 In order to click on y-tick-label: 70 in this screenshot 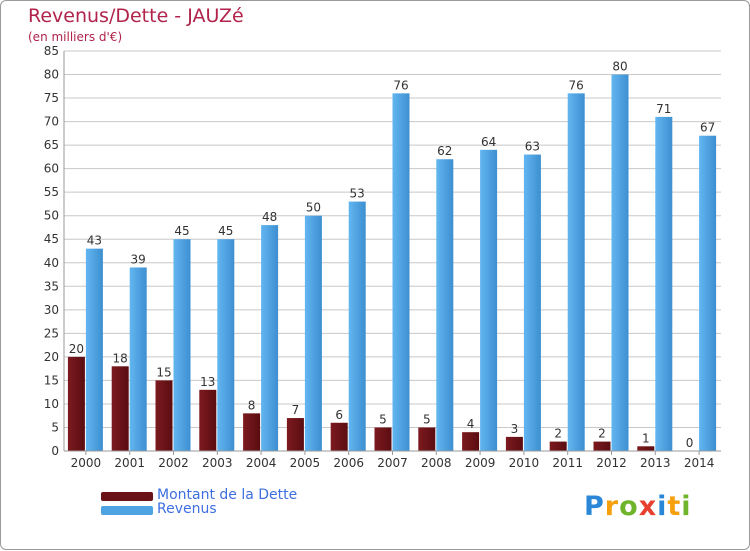, I will do `click(51, 122)`.